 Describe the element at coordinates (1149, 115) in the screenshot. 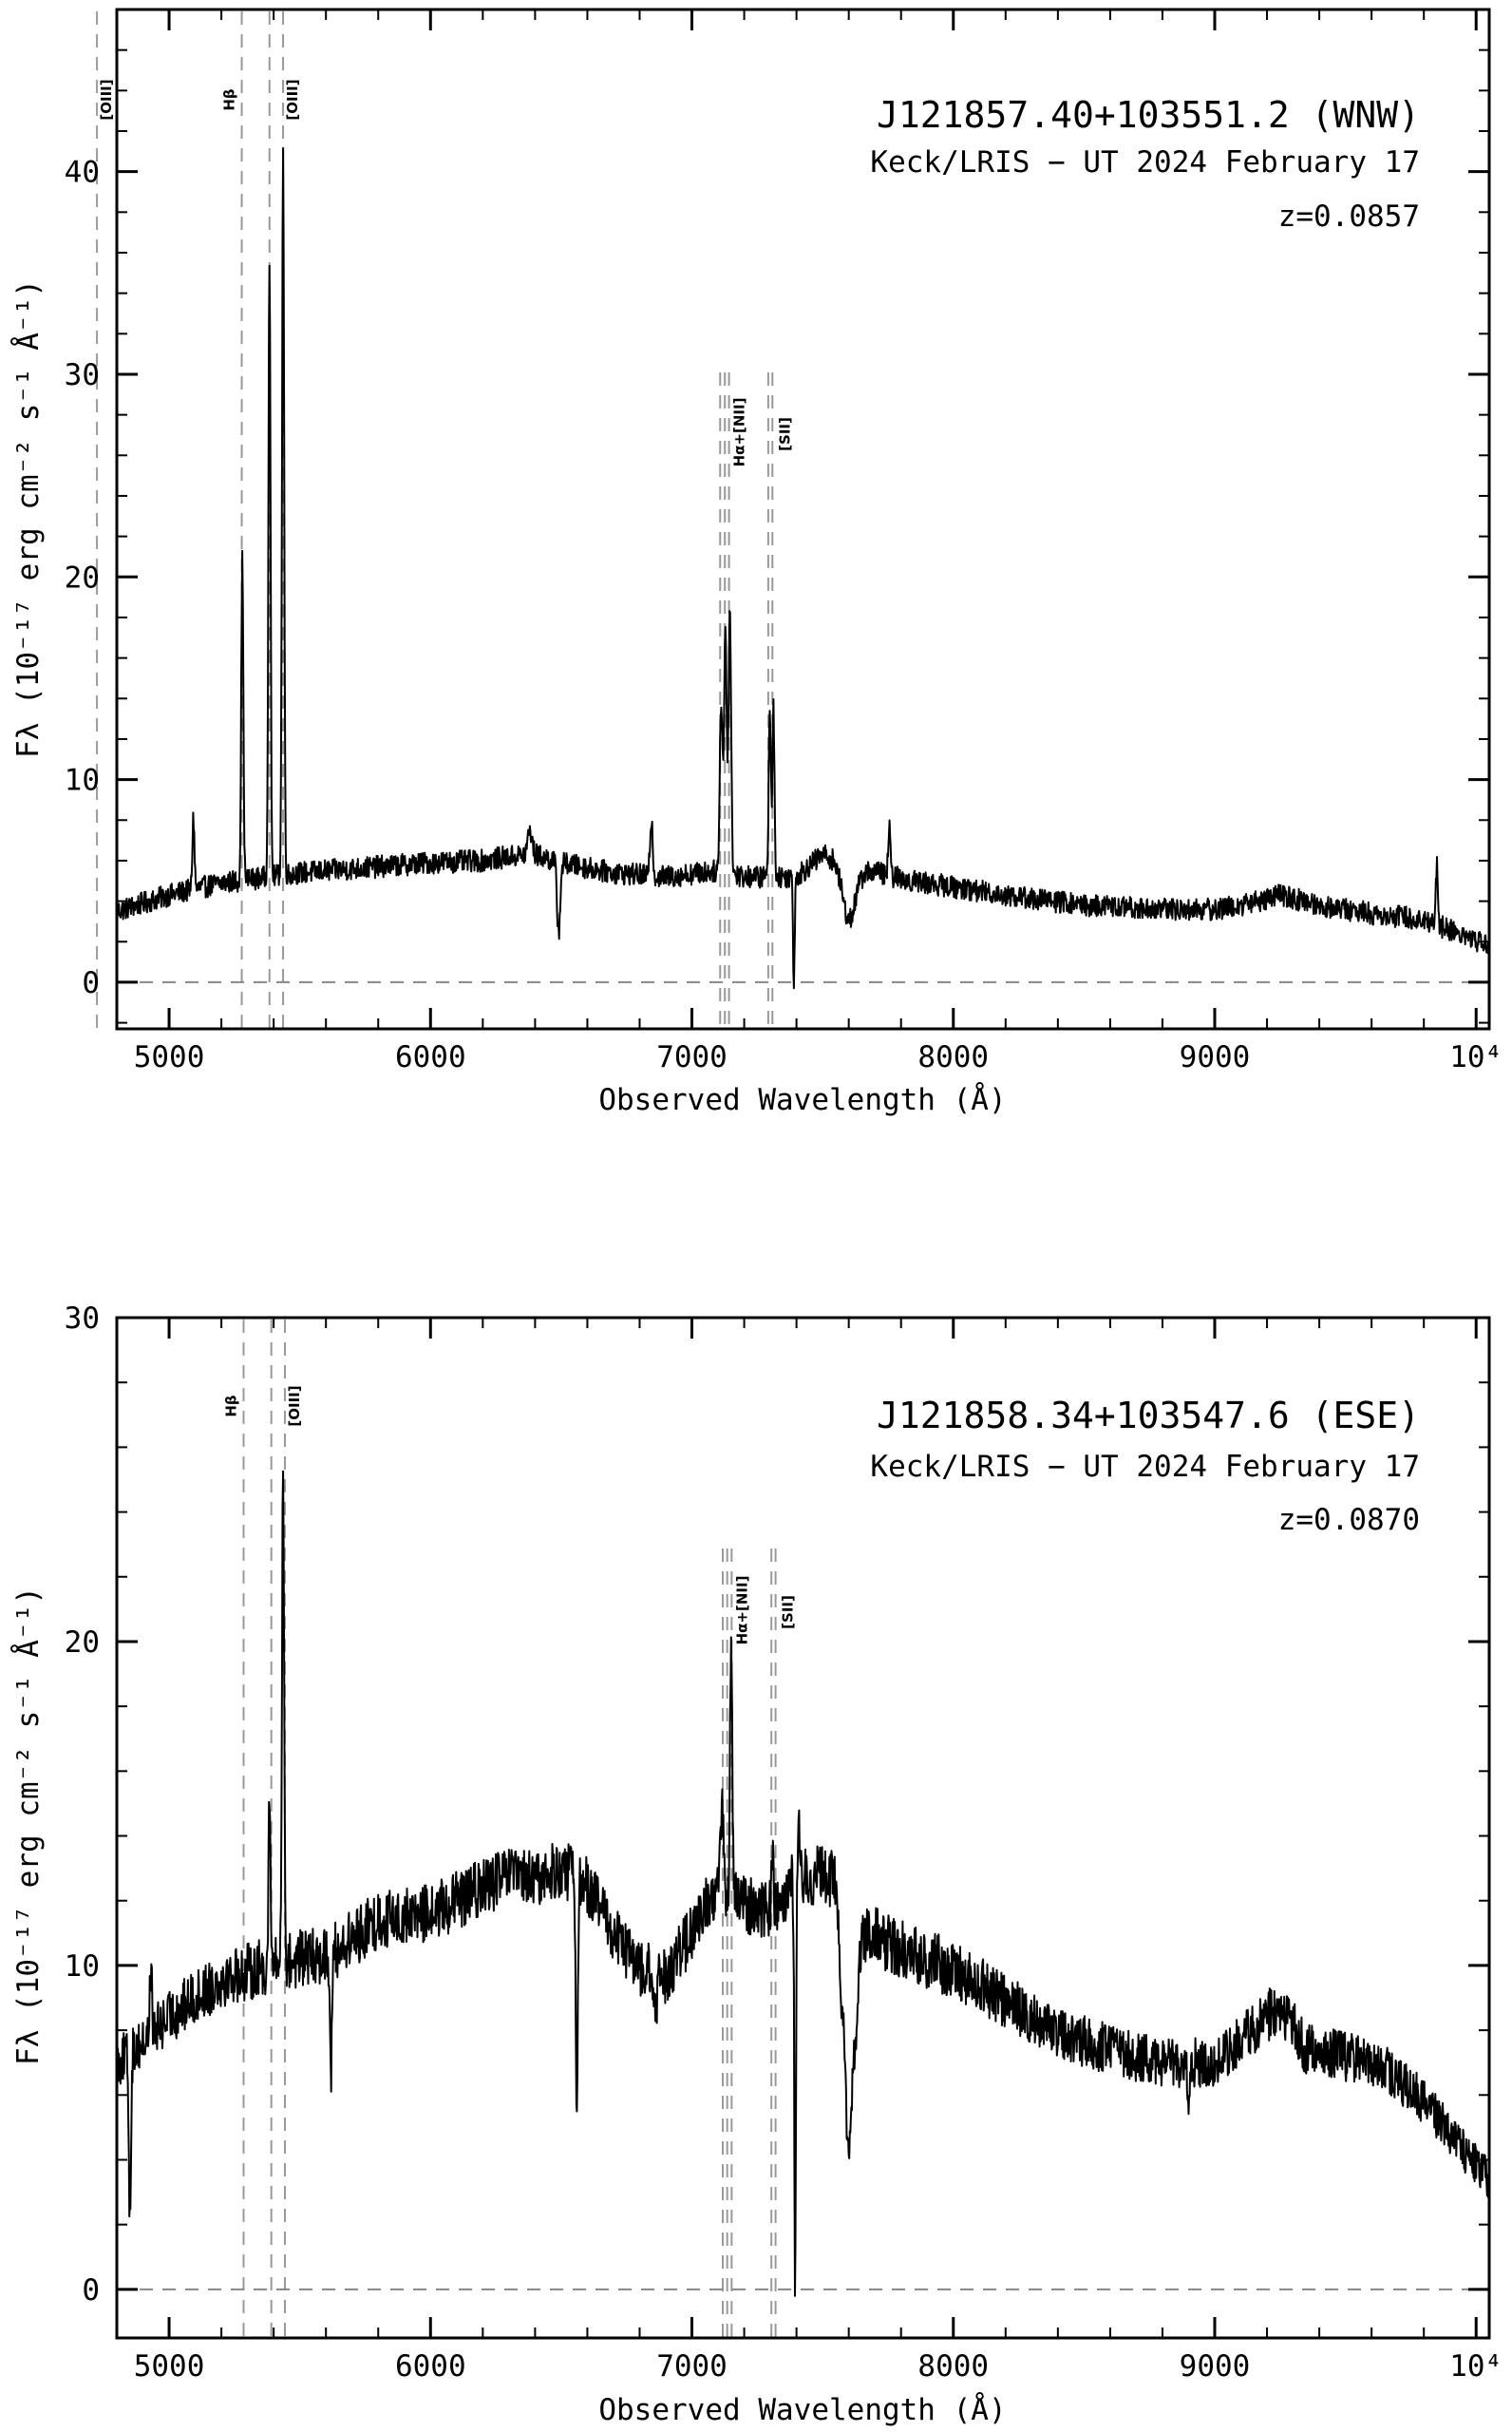

I see `chart-title: J121857.40+103551.2 (WNW)` at that location.